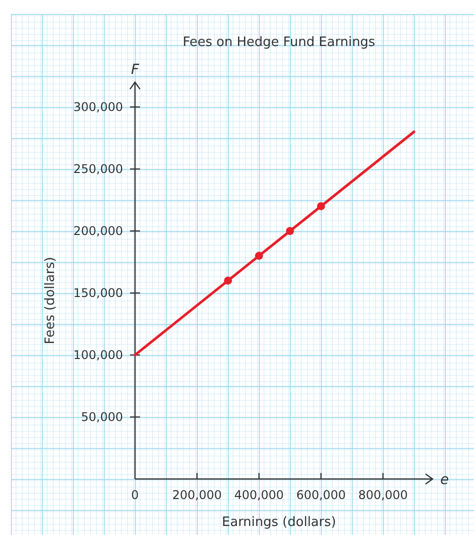 This screenshot has width=474, height=535. Describe the element at coordinates (98, 107) in the screenshot. I see `y-tick-label: 300,000` at that location.